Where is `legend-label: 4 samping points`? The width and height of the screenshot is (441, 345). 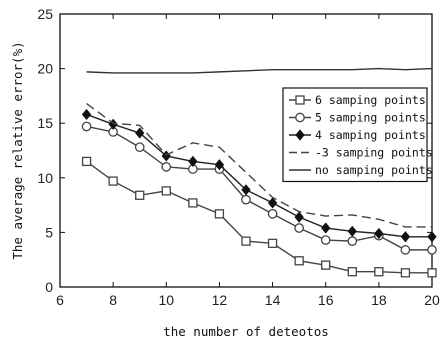 legend-label: 4 samping points is located at coordinates (370, 135).